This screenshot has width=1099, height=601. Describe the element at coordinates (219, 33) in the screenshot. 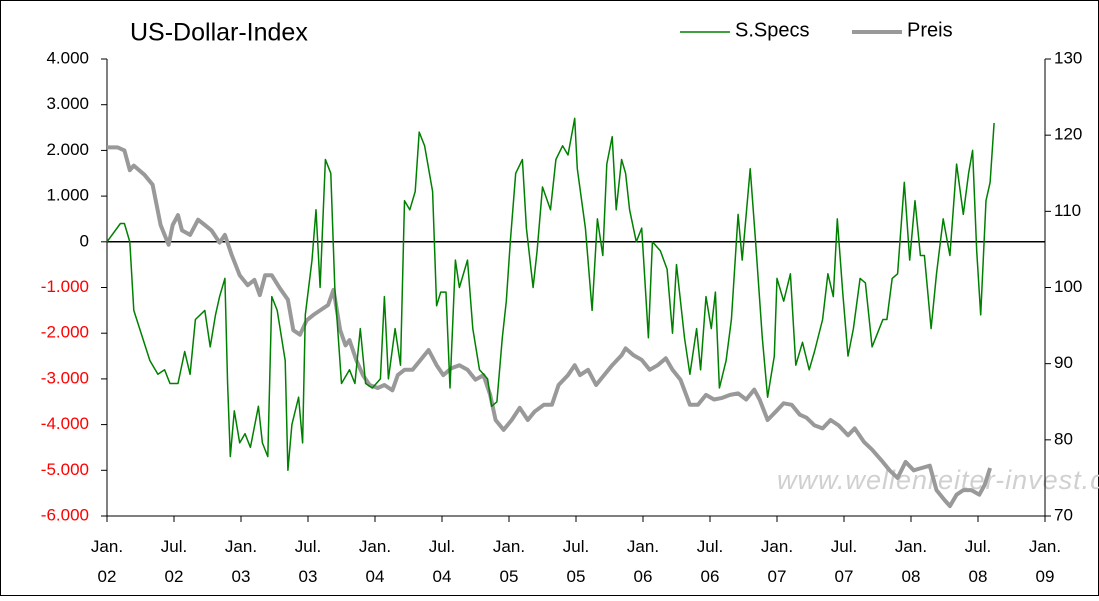

I see `chart-title: US-Dollar-Index` at that location.